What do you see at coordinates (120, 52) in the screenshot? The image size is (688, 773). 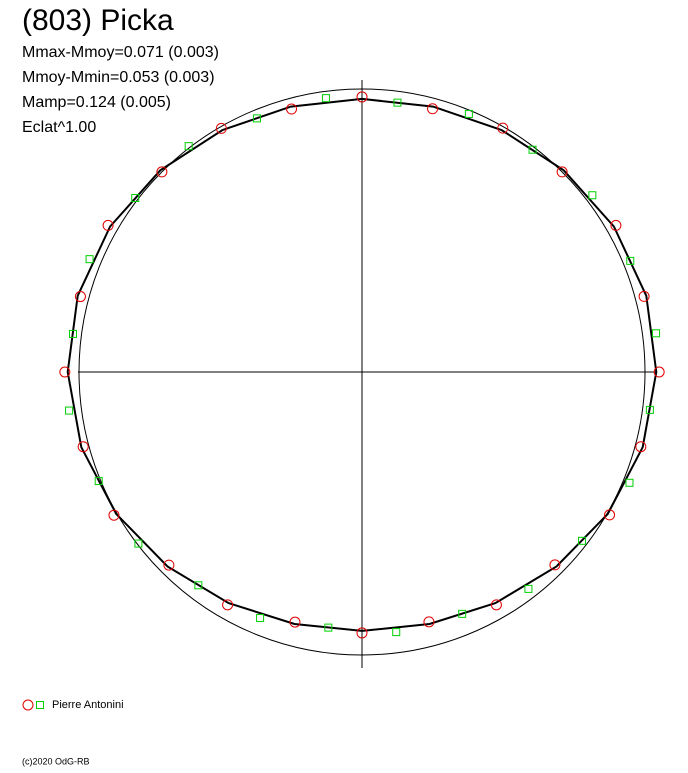 I see `annotation: Mmax-Mmoy=0.071 (0.003)` at bounding box center [120, 52].